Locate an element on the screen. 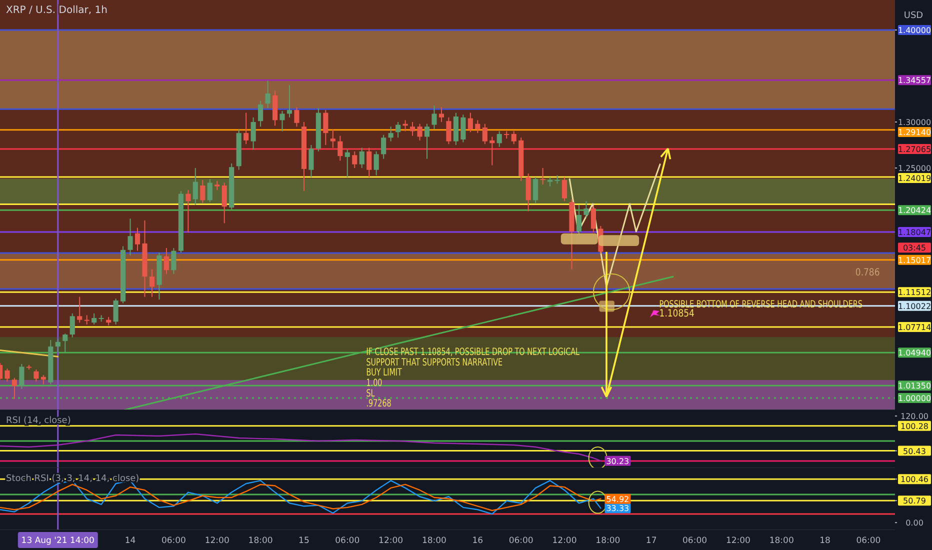 This screenshot has width=932, height=550. ref-line-label: 1.27065 is located at coordinates (915, 149).